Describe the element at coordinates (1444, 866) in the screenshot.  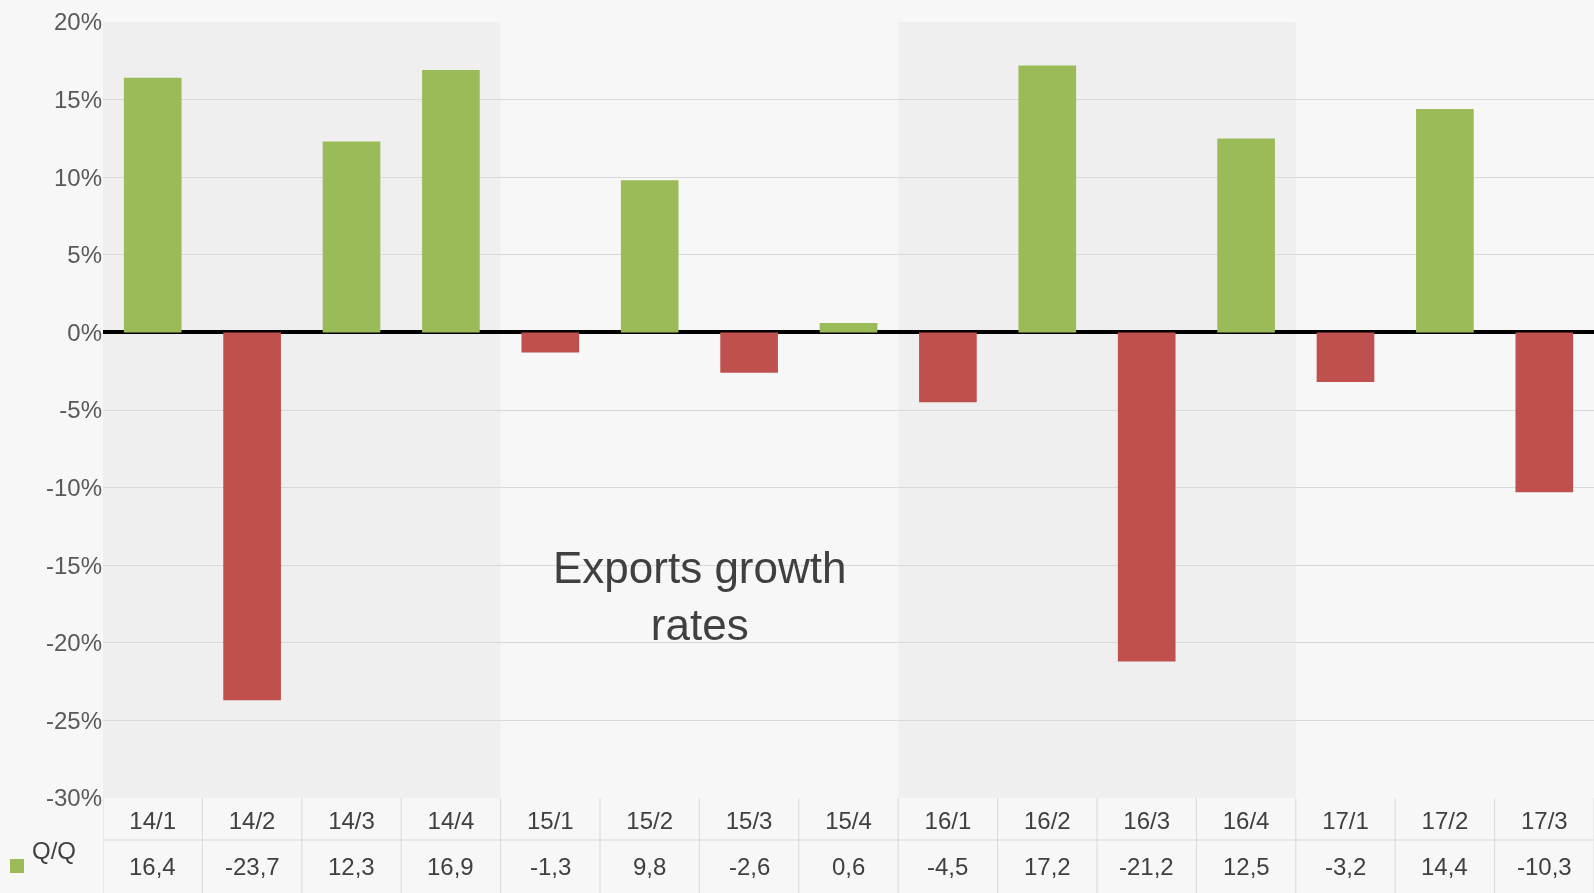
I see `data-label: 14,4` at that location.